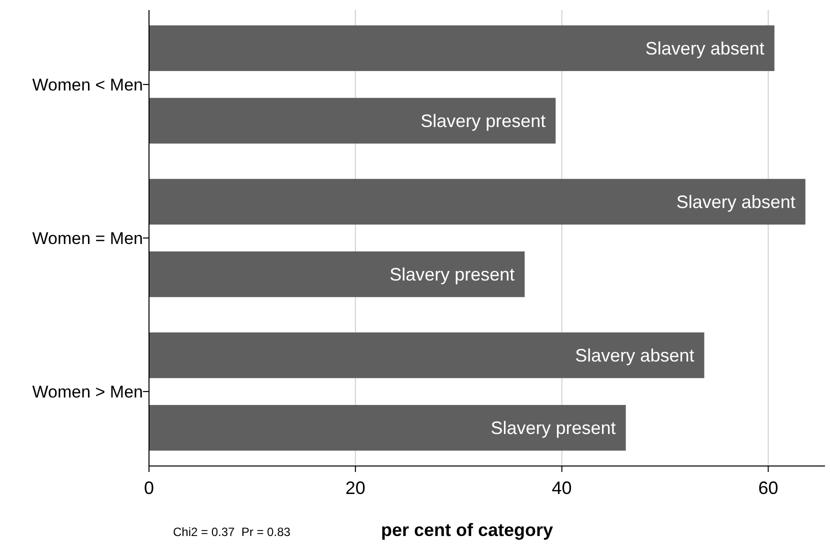 The image size is (830, 551). I want to click on x-tick-label: 60, so click(768, 488).